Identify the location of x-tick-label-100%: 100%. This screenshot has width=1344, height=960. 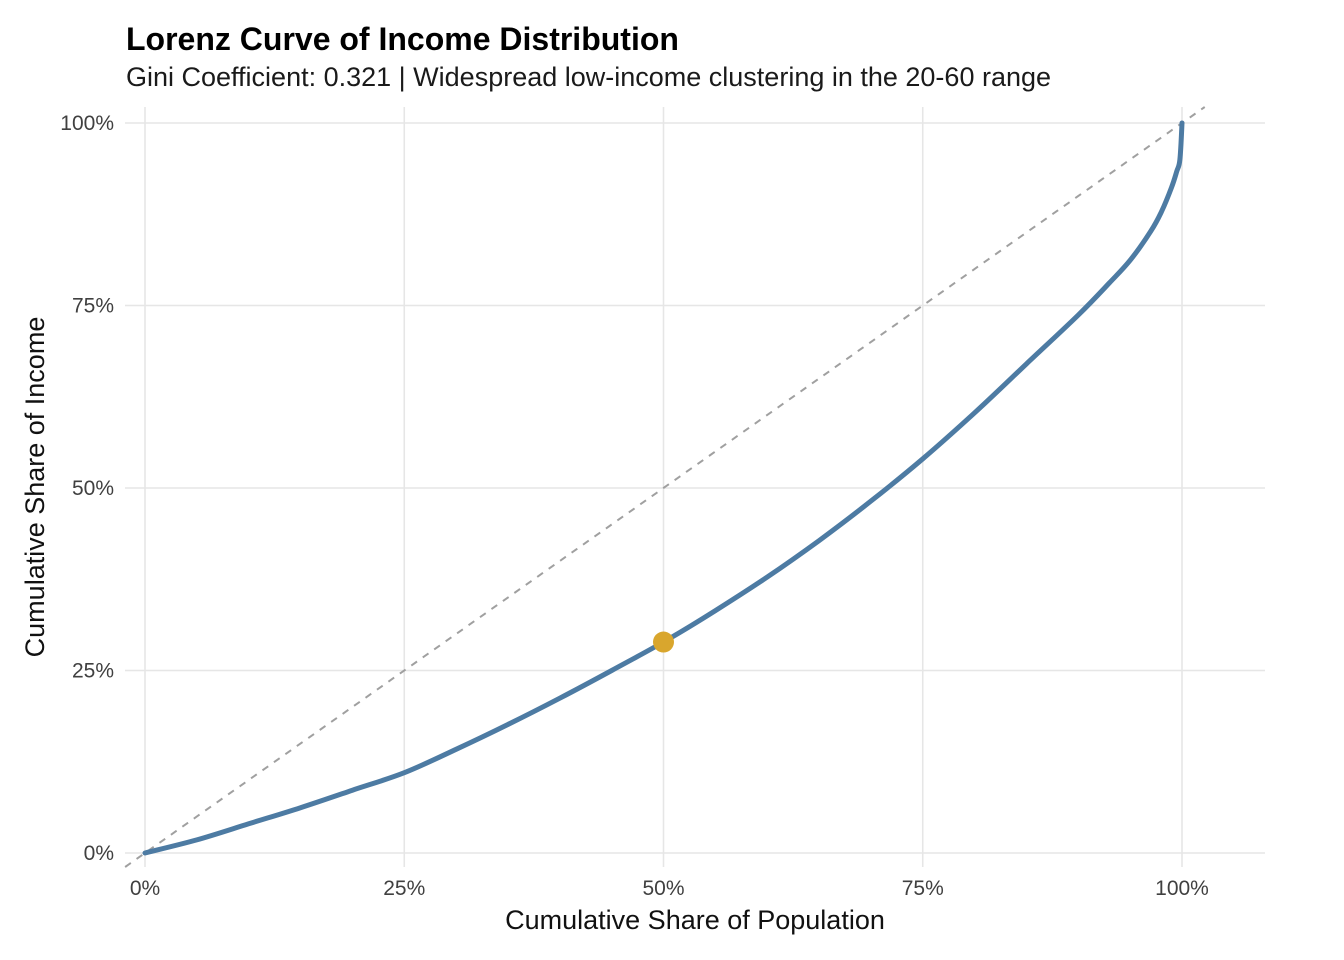
(1182, 888).